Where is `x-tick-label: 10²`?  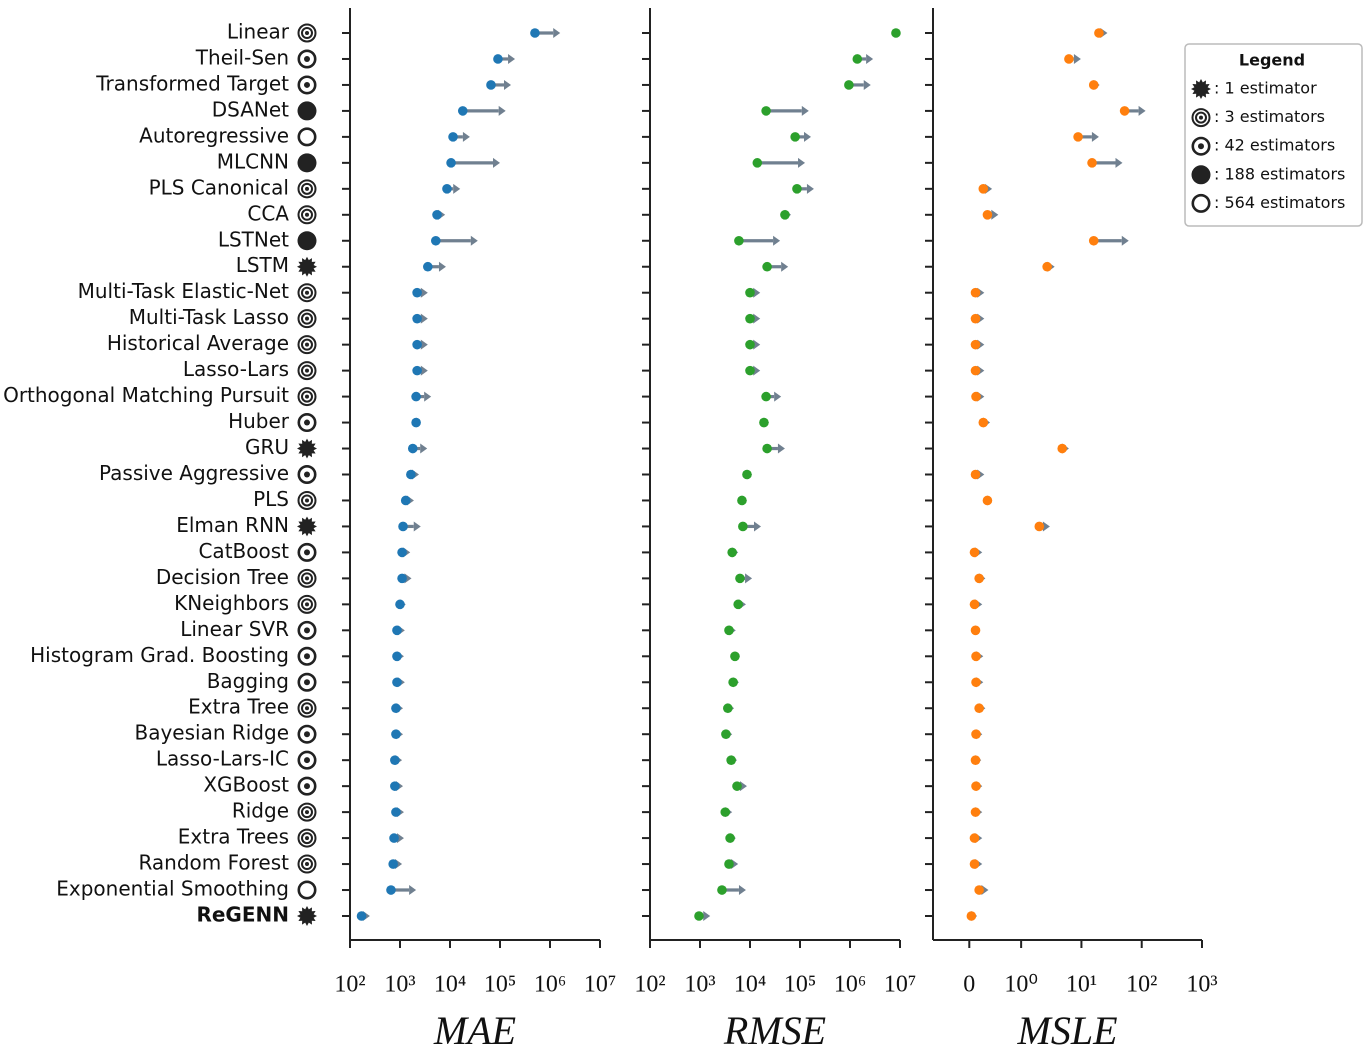
x-tick-label: 10² is located at coordinates (1141, 985).